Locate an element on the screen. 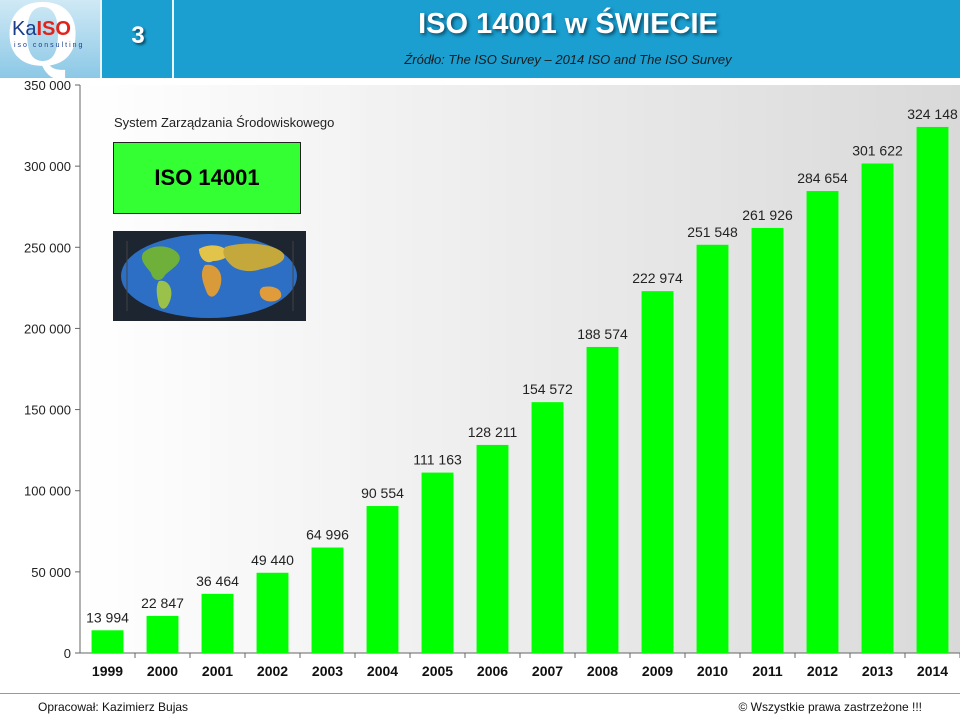  x-tick-label: 2012 is located at coordinates (822, 671).